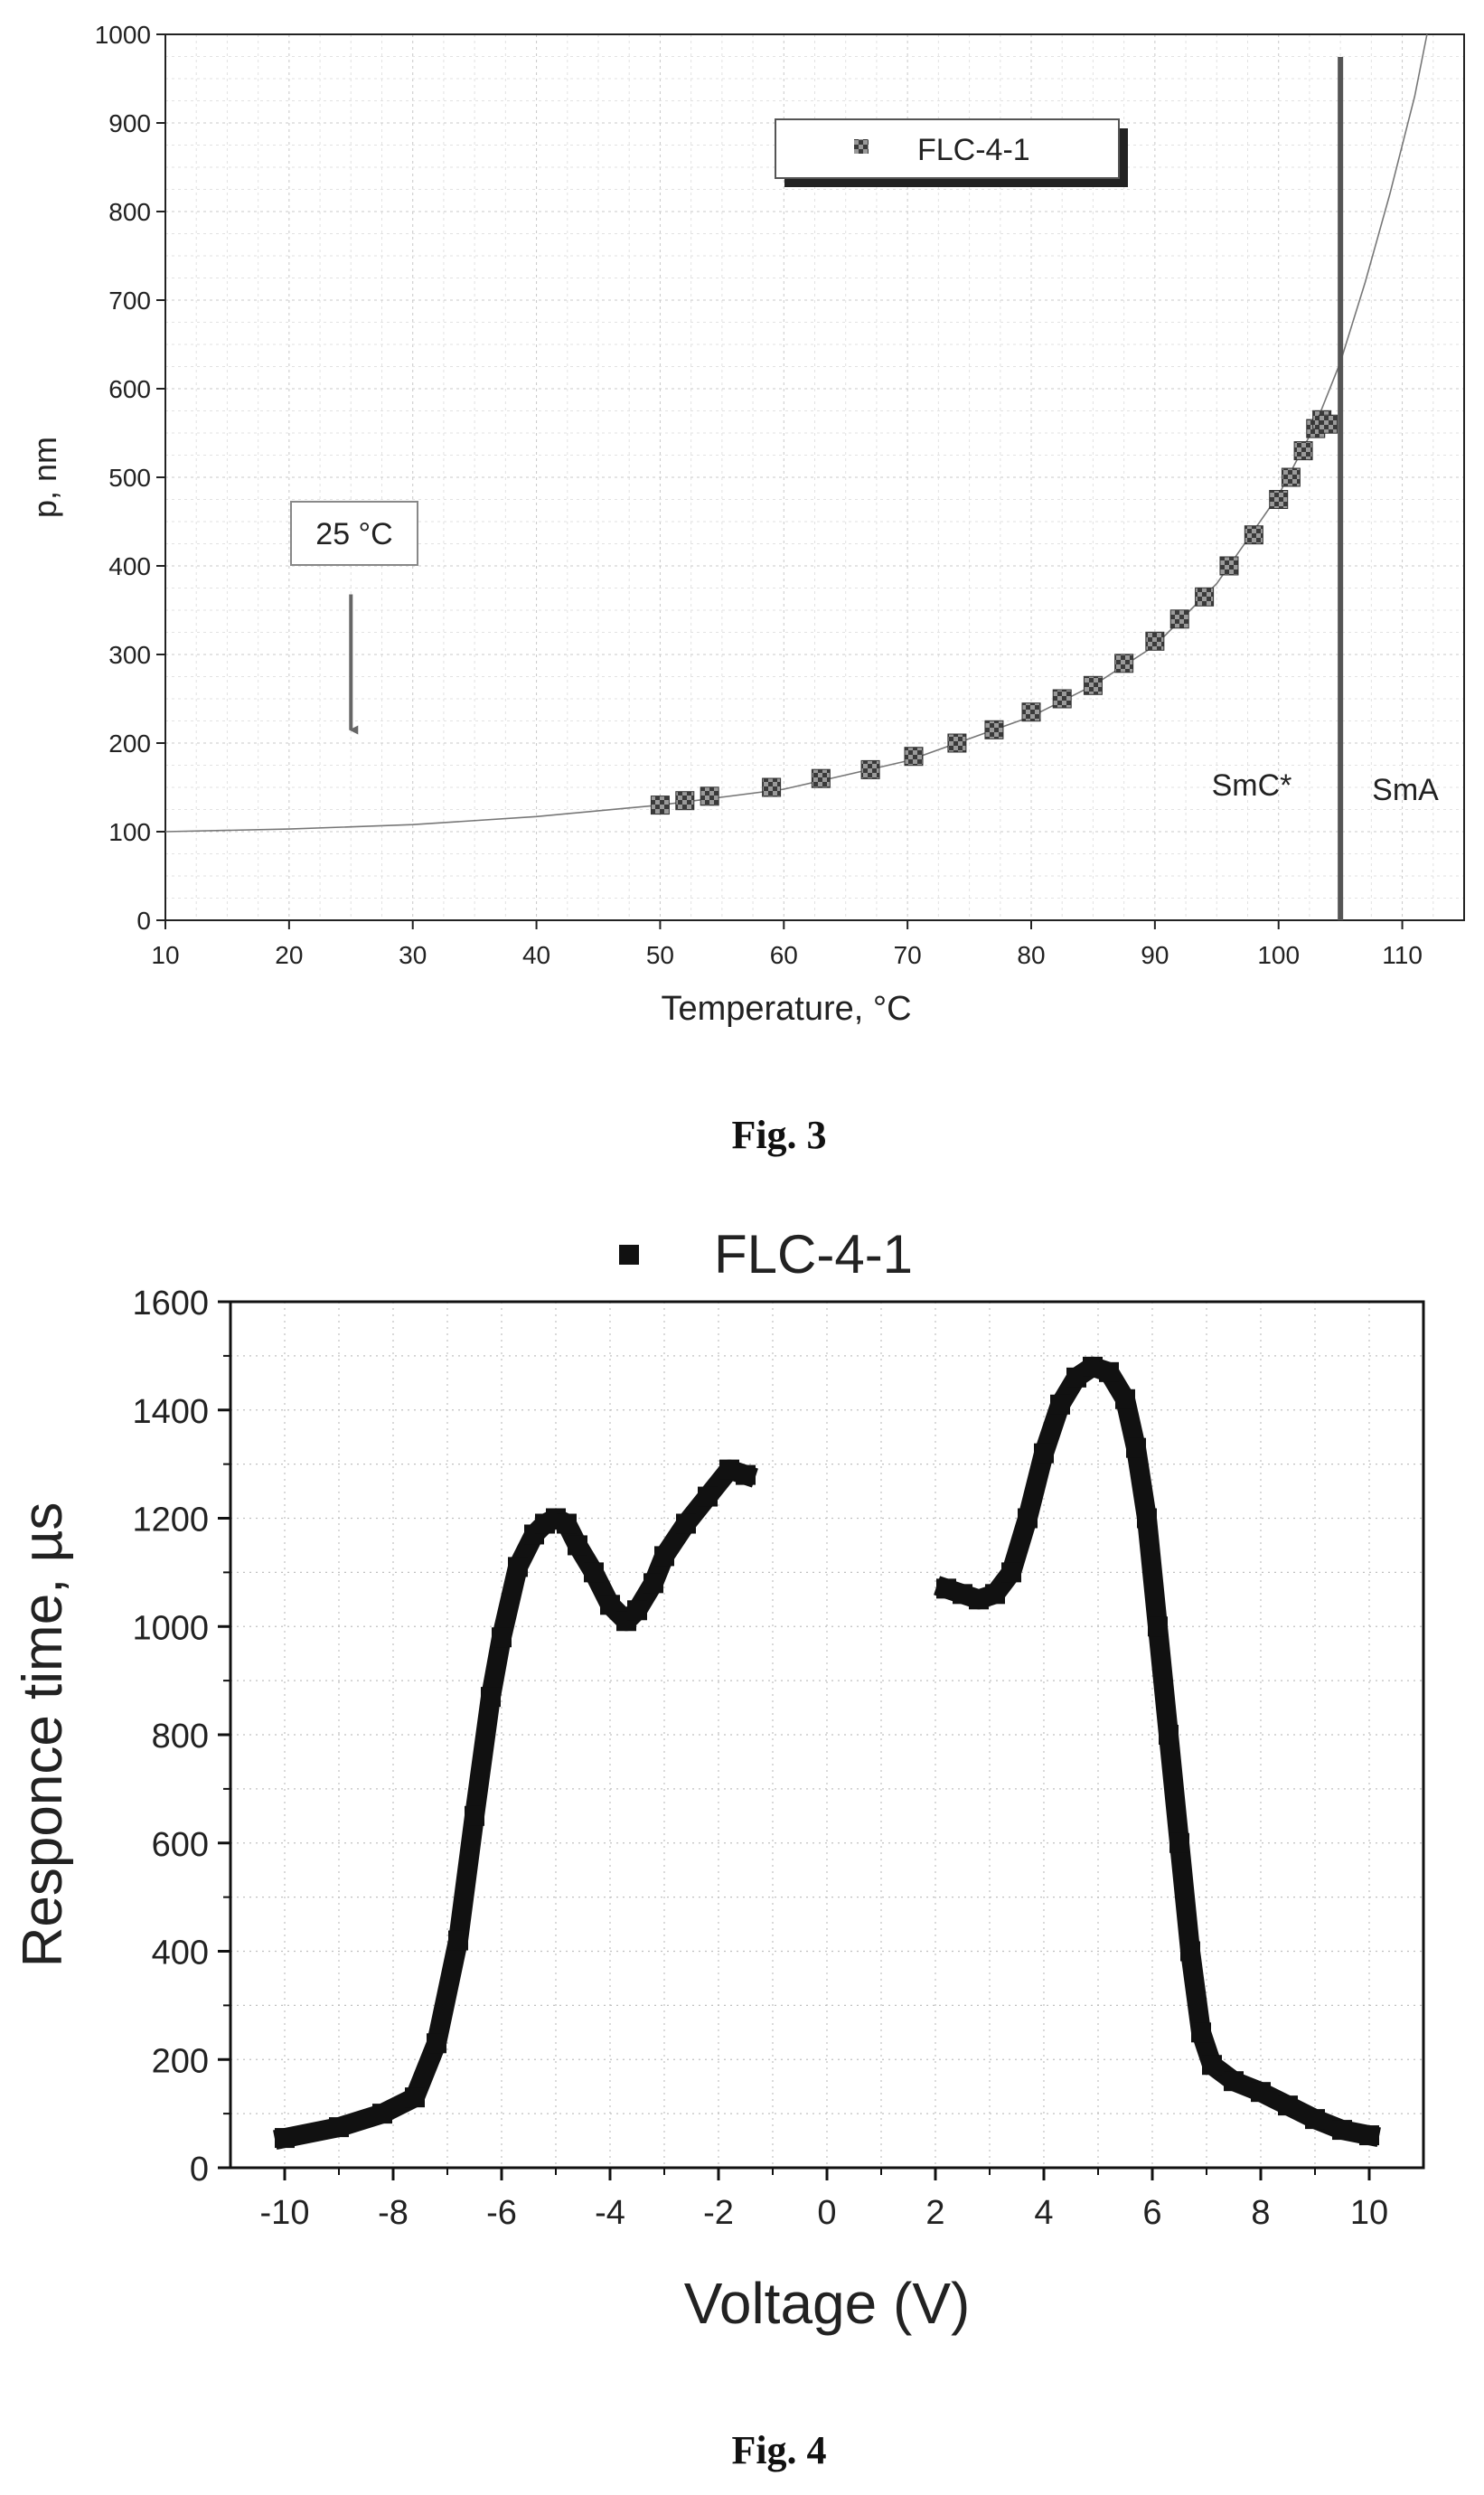 Image resolution: width=1484 pixels, height=2495 pixels. I want to click on fig3-legend-label: FLC-4-1, so click(973, 150).